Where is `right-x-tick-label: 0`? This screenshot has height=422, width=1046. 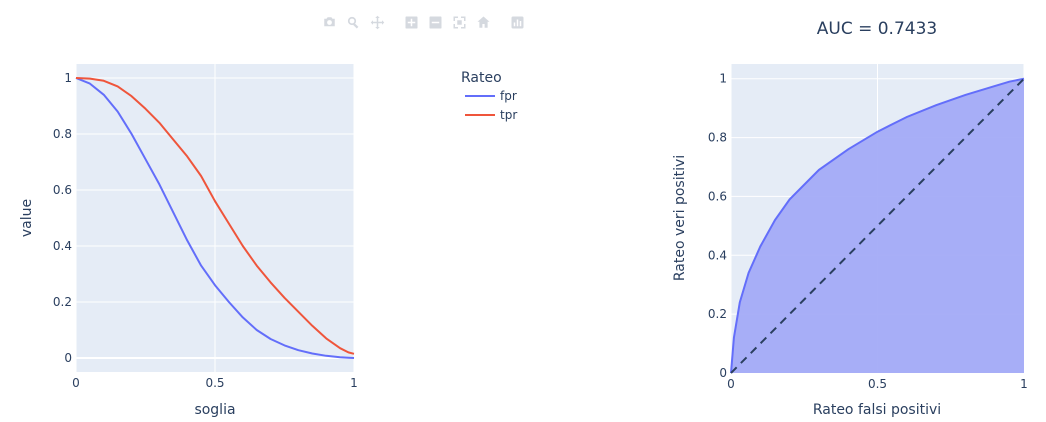 right-x-tick-label: 0 is located at coordinates (731, 384).